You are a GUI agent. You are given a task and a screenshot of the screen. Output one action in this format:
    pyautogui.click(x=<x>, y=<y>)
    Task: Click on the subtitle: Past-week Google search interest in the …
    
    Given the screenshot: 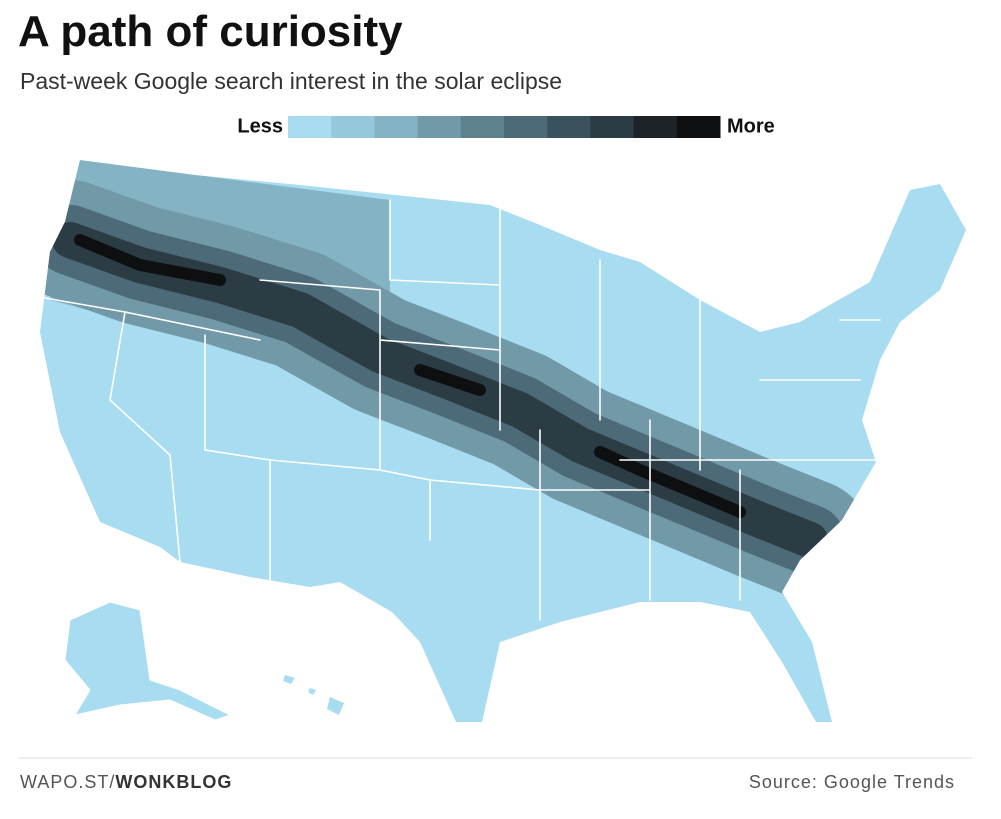 What is the action you would take?
    pyautogui.click(x=291, y=81)
    